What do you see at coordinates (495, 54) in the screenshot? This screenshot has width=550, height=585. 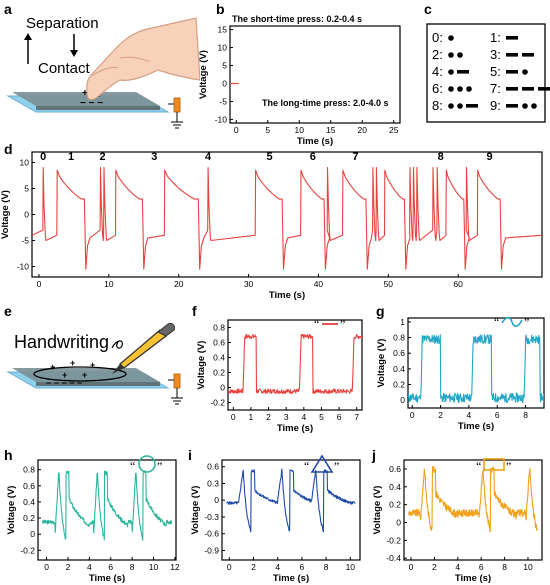 I see `code-digit: 3:` at bounding box center [495, 54].